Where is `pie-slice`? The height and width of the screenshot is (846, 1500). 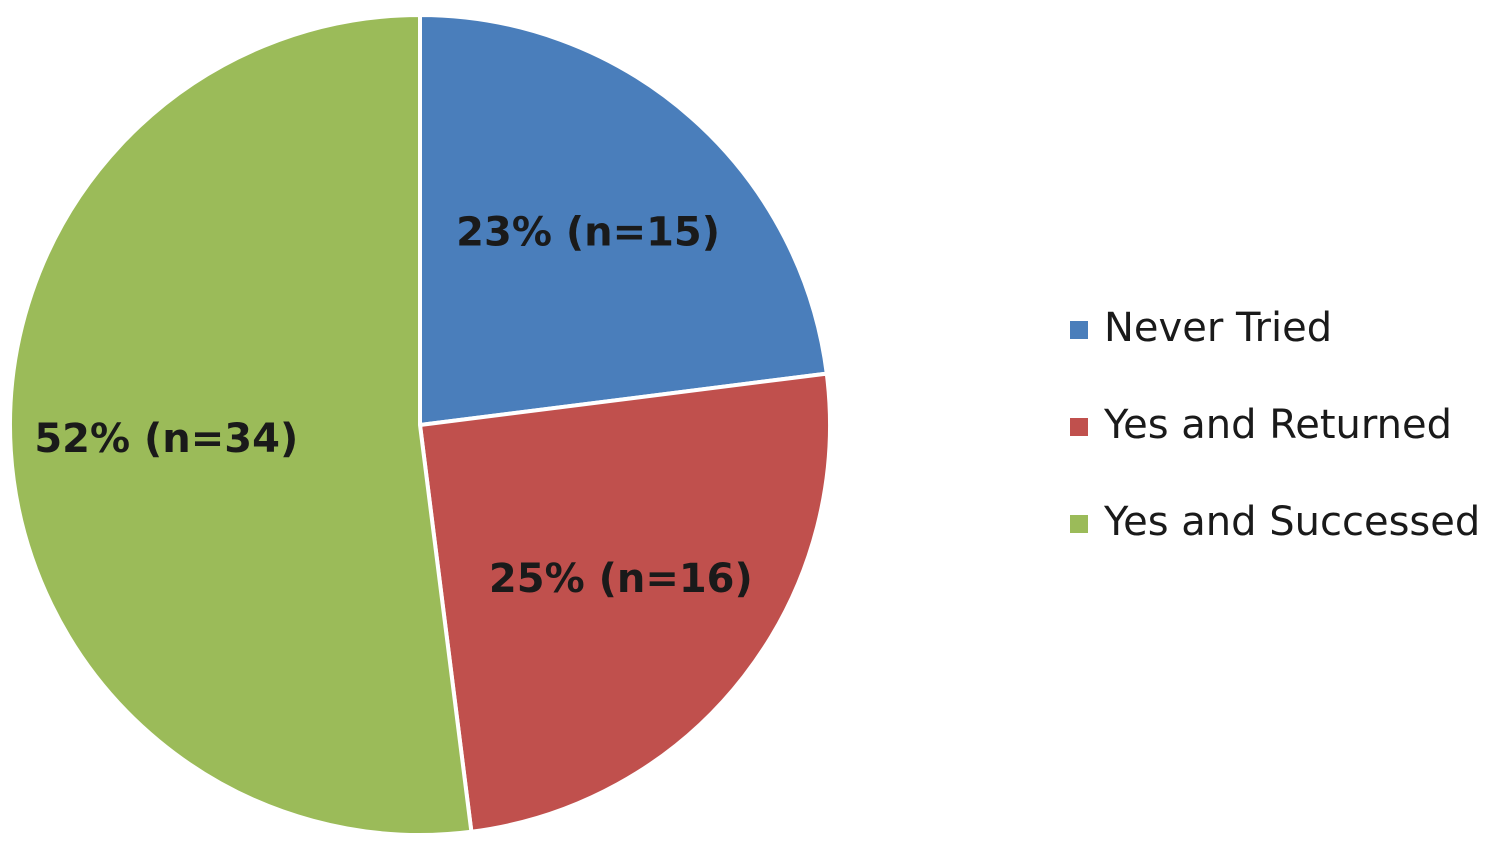 pie-slice is located at coordinates (624, 220).